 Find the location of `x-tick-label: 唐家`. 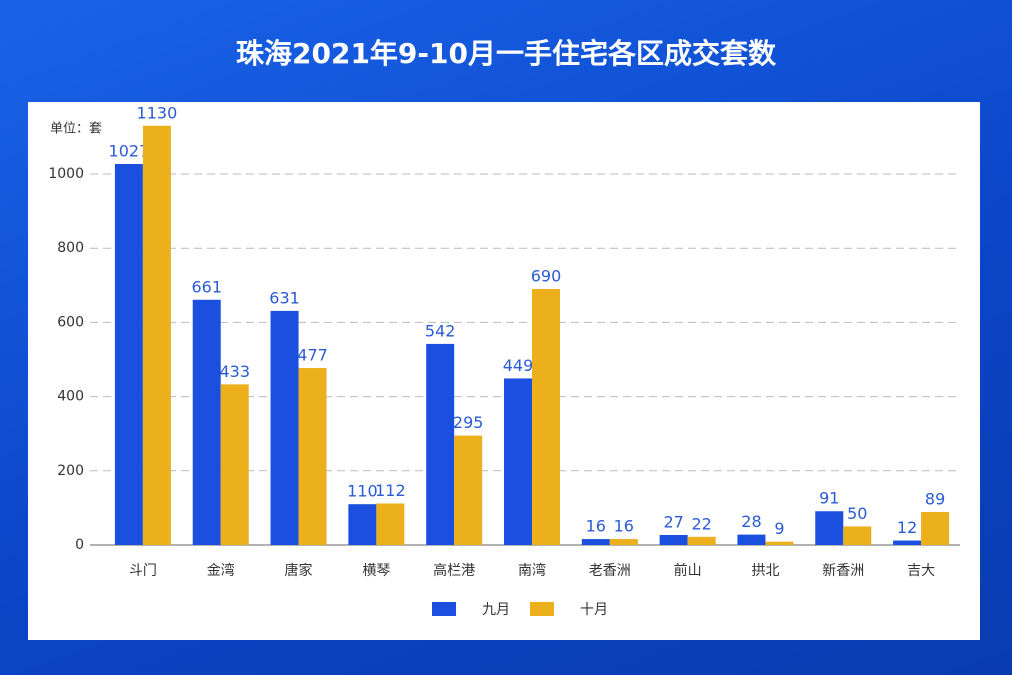

x-tick-label: 唐家 is located at coordinates (299, 570).